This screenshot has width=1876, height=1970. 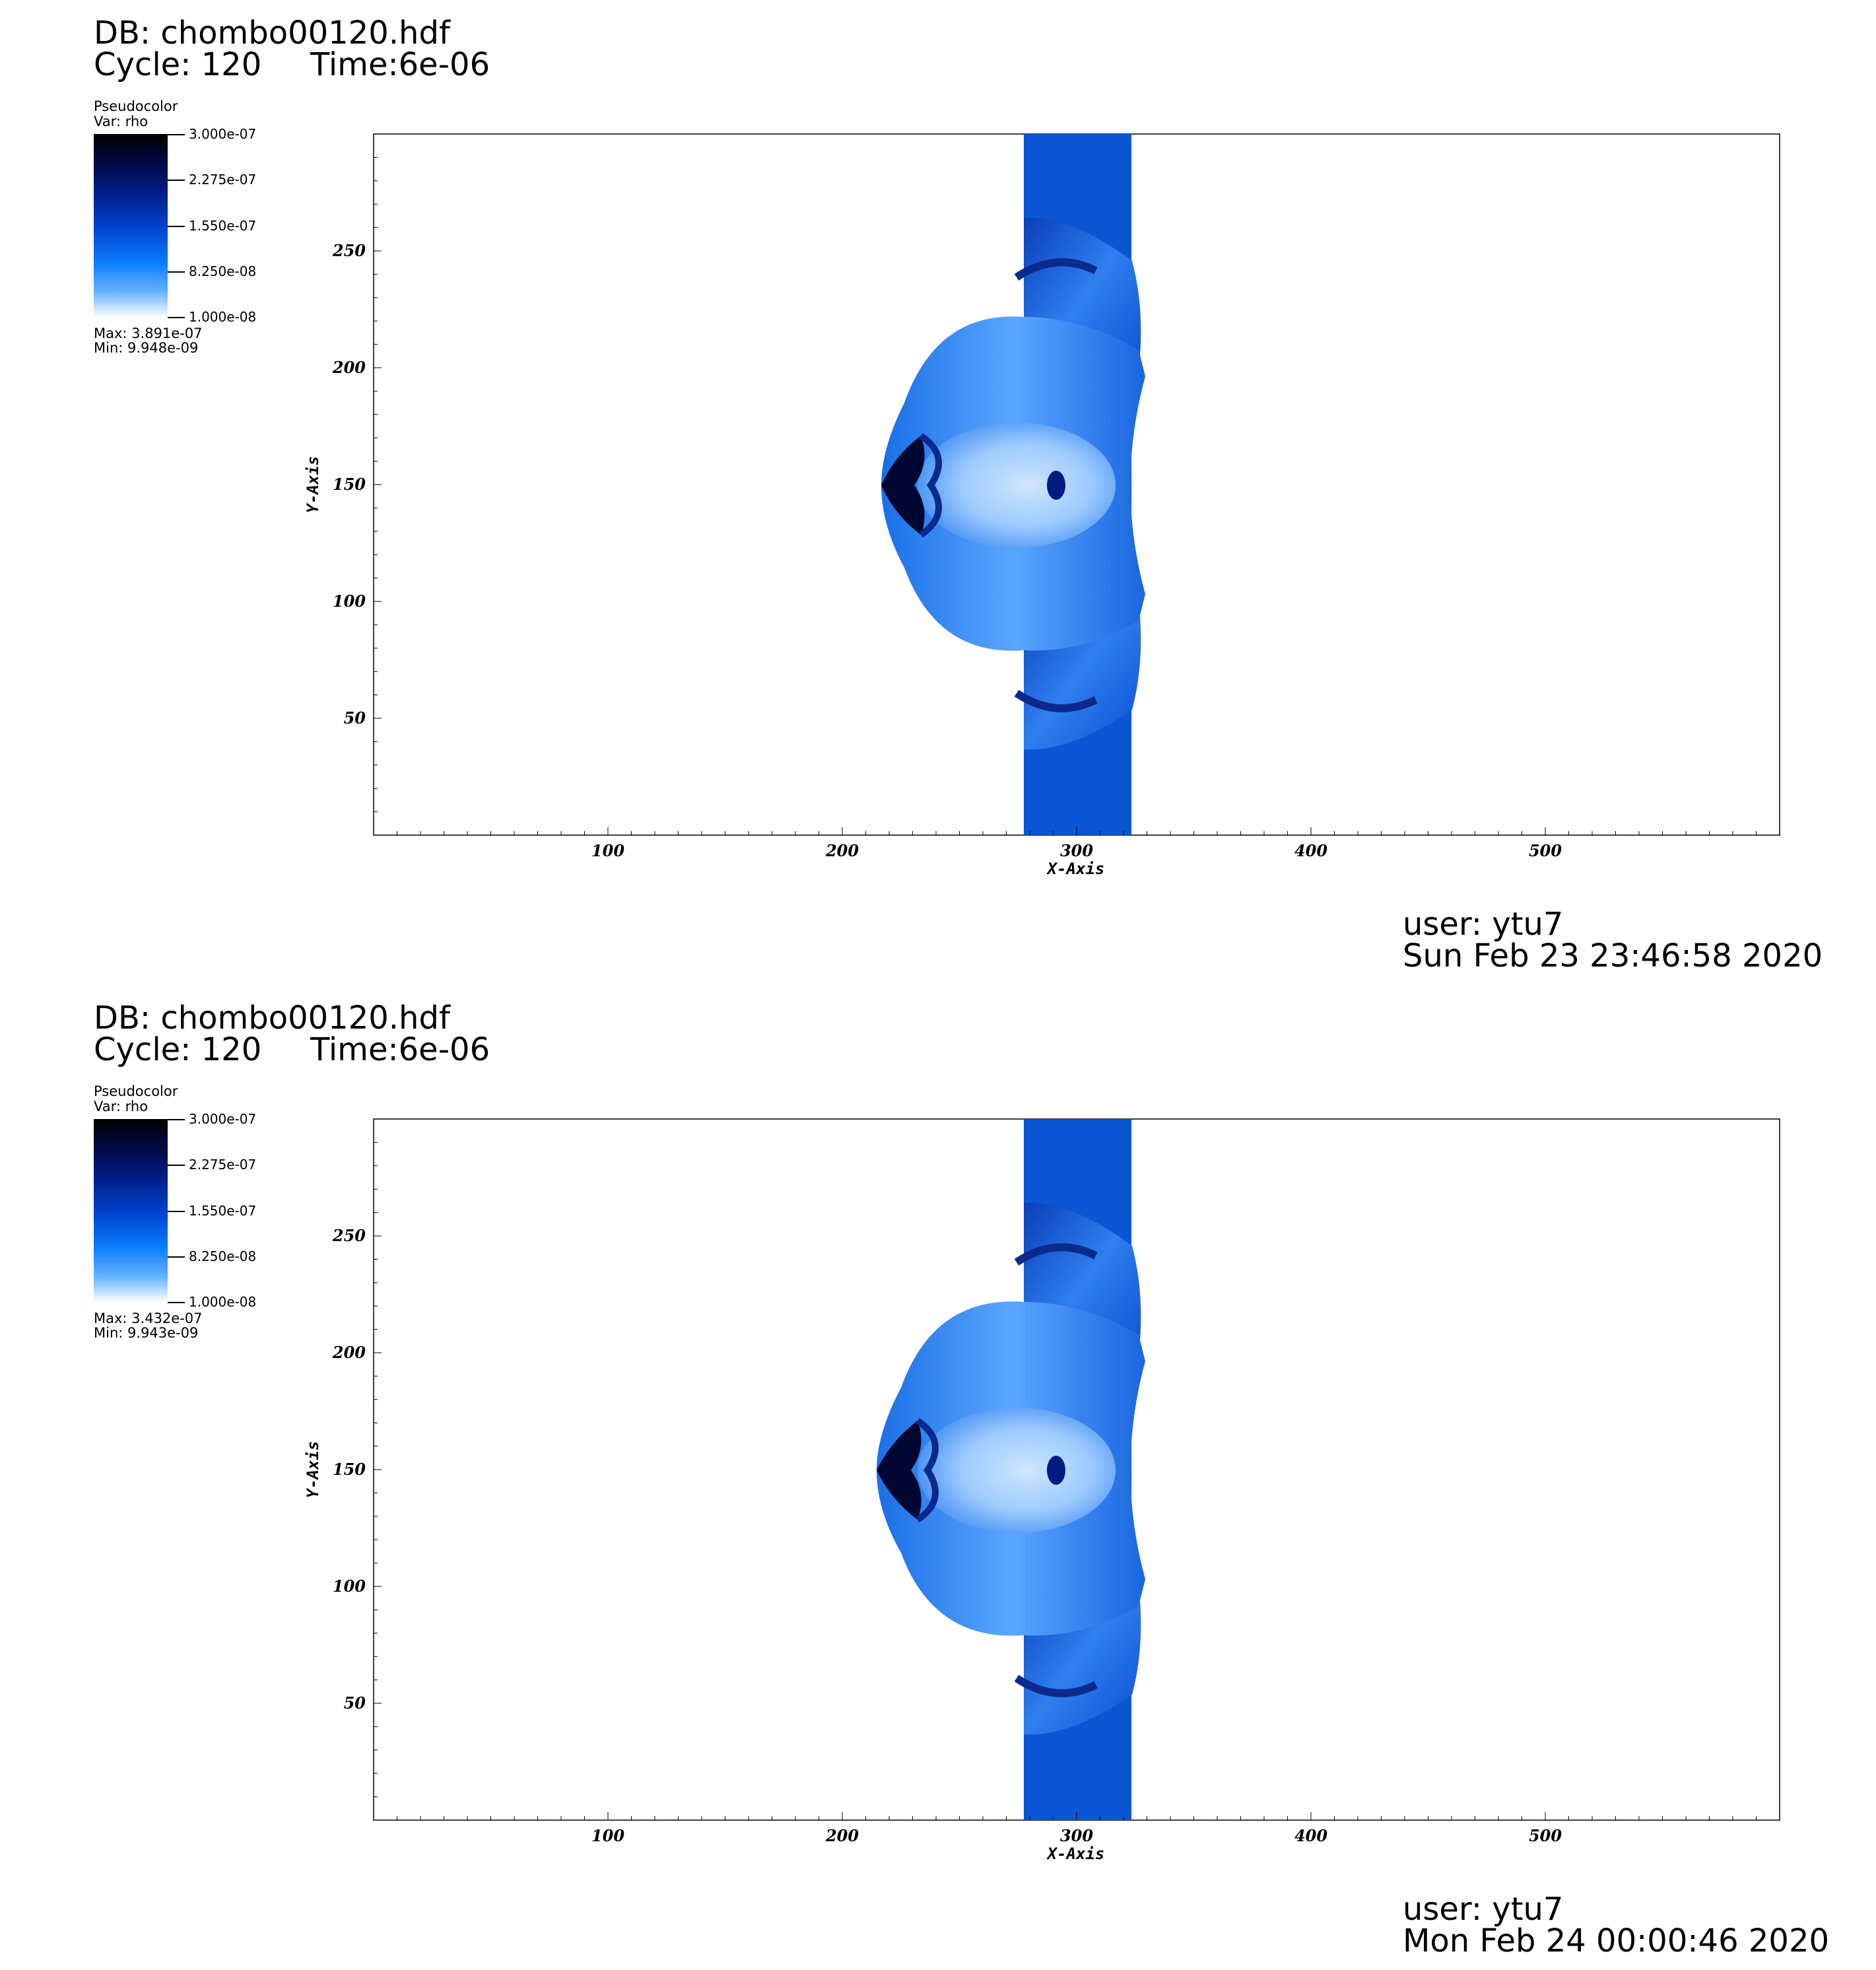 I want to click on date-label: Sun Feb 23 23:46:58 2020, so click(x=1613, y=956).